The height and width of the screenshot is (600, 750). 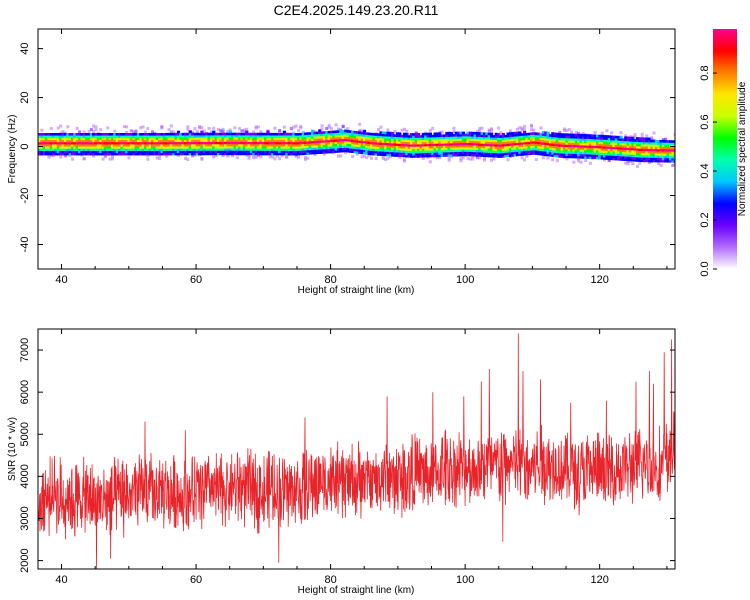 What do you see at coordinates (25, 434) in the screenshot?
I see `snr-y-tick-label: 5000` at bounding box center [25, 434].